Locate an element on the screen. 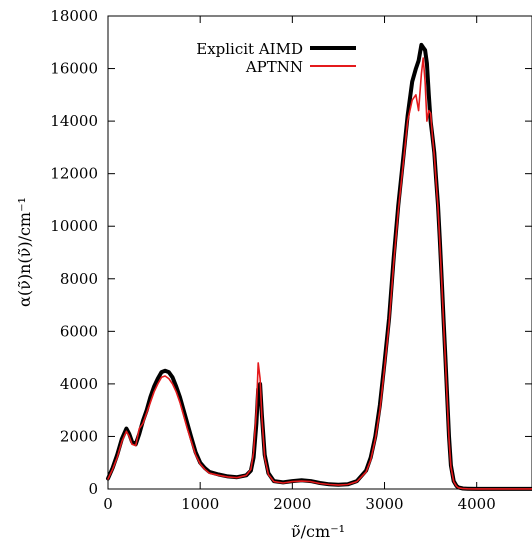  y-tick-label: 0 is located at coordinates (93, 489).